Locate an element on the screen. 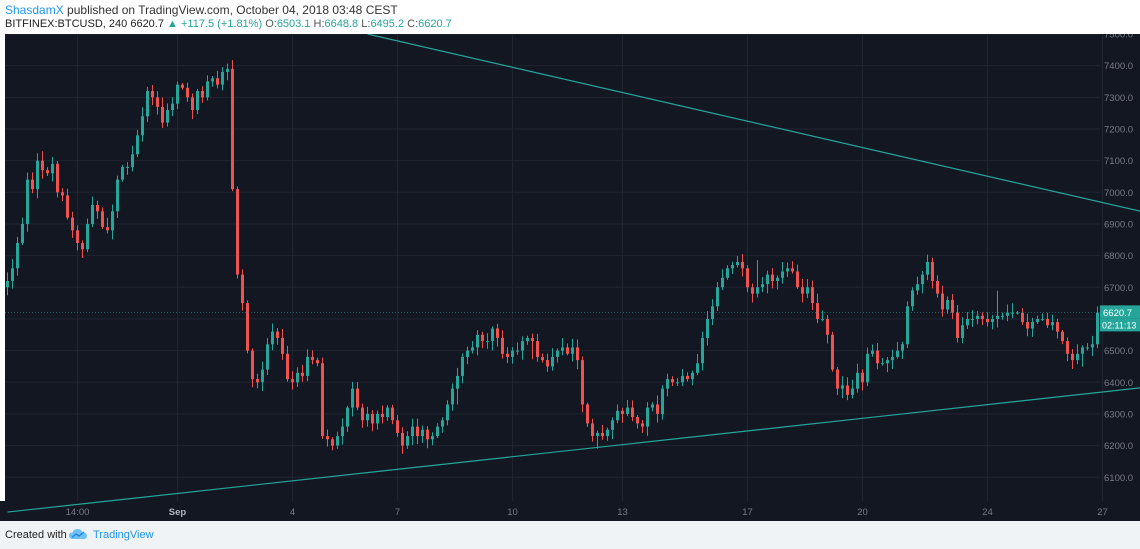  open-value: 6503.1 is located at coordinates (293, 24).